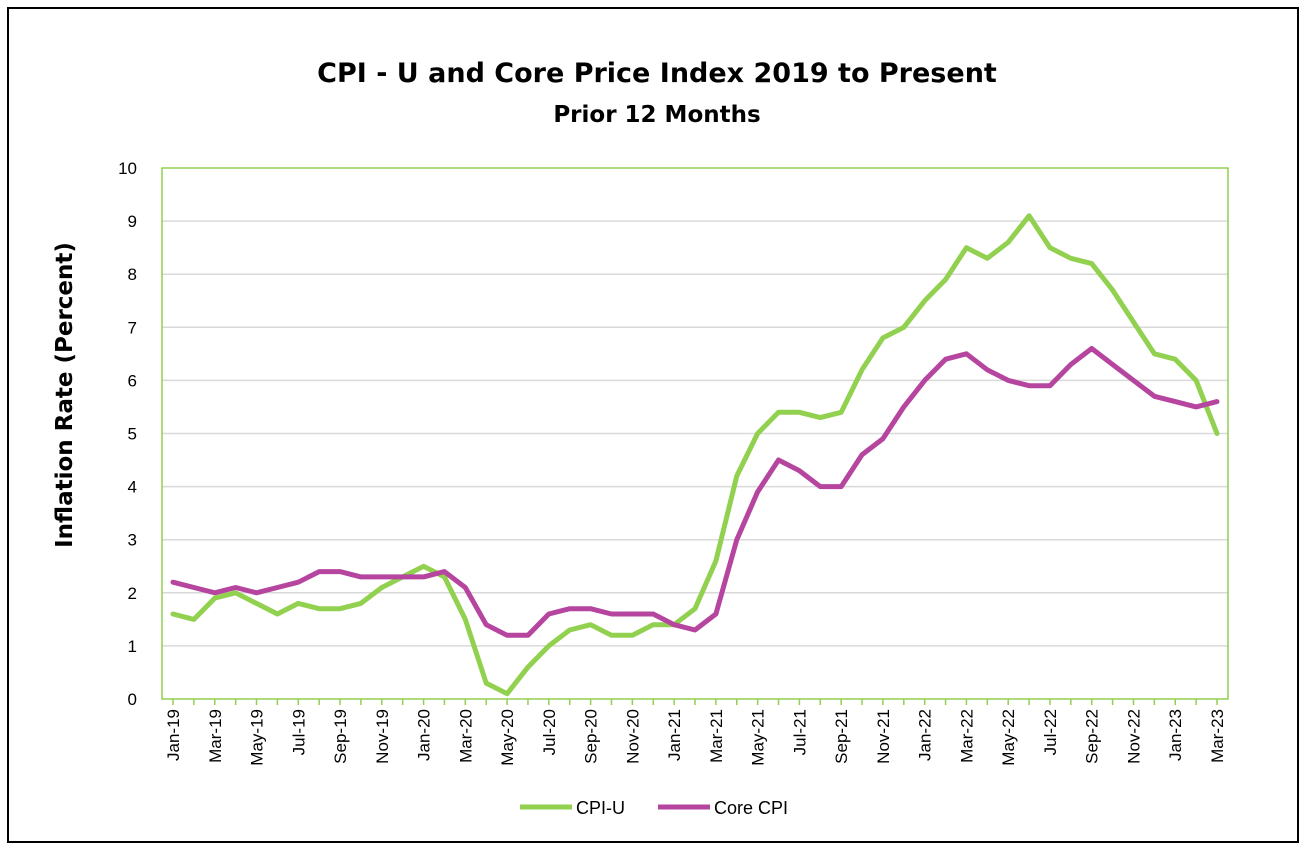 The width and height of the screenshot is (1308, 852). Describe the element at coordinates (654, 808) in the screenshot. I see `legend: CPI-U Core CPI` at that location.